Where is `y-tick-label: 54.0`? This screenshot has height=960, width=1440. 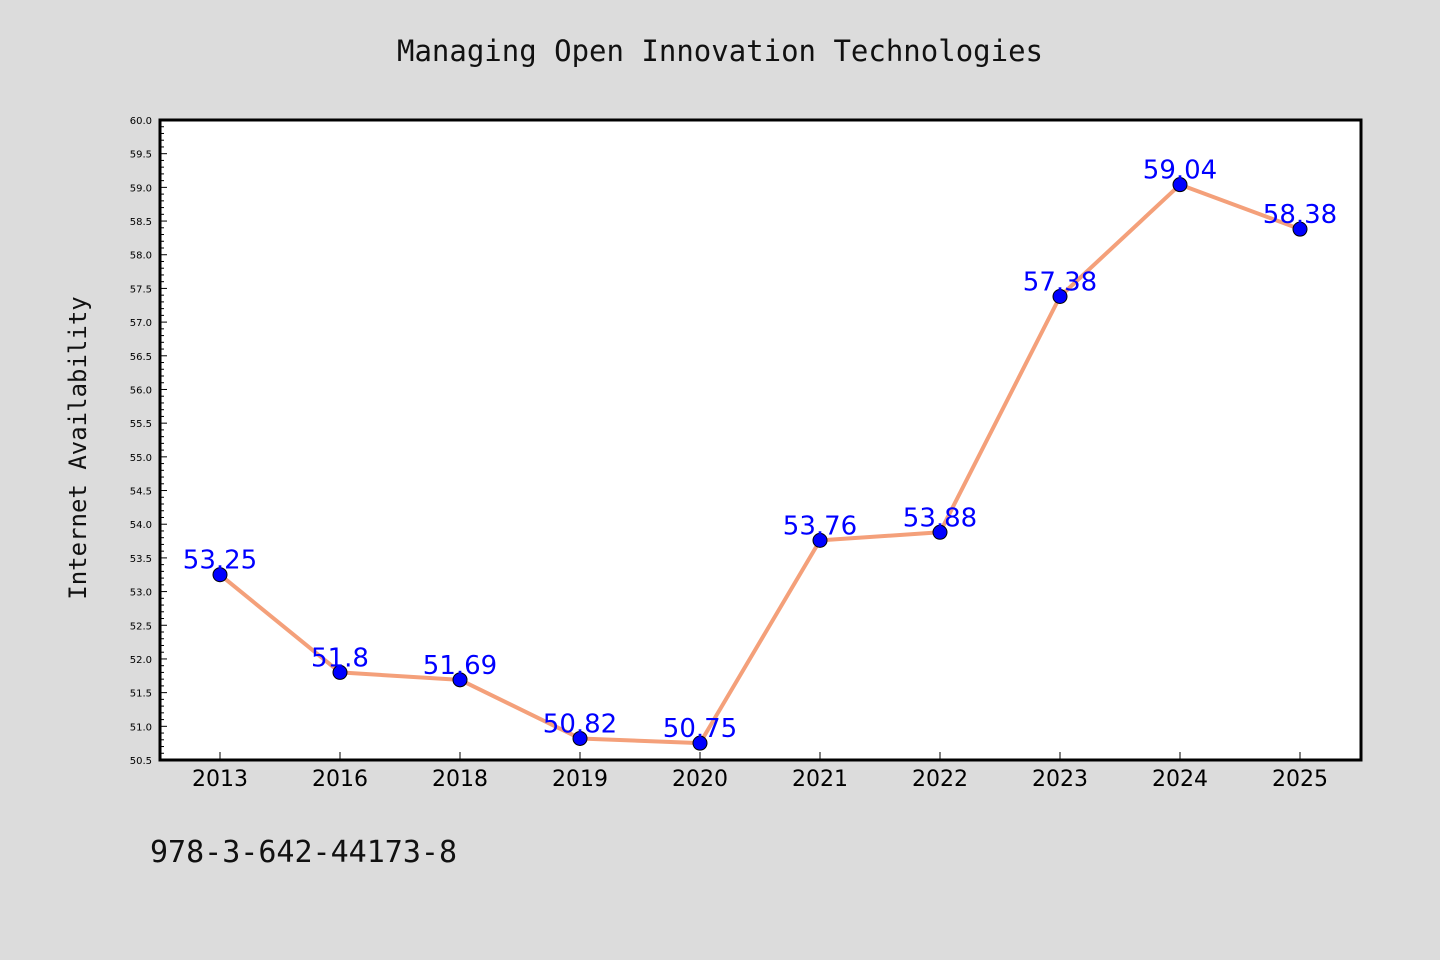 y-tick-label: 54.0 is located at coordinates (141, 525).